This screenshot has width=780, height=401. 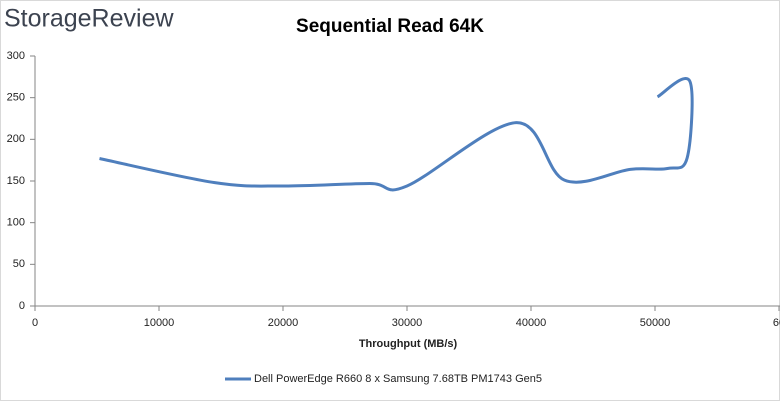 I want to click on x-axis-label: Throughput (MB/s), so click(x=408, y=344).